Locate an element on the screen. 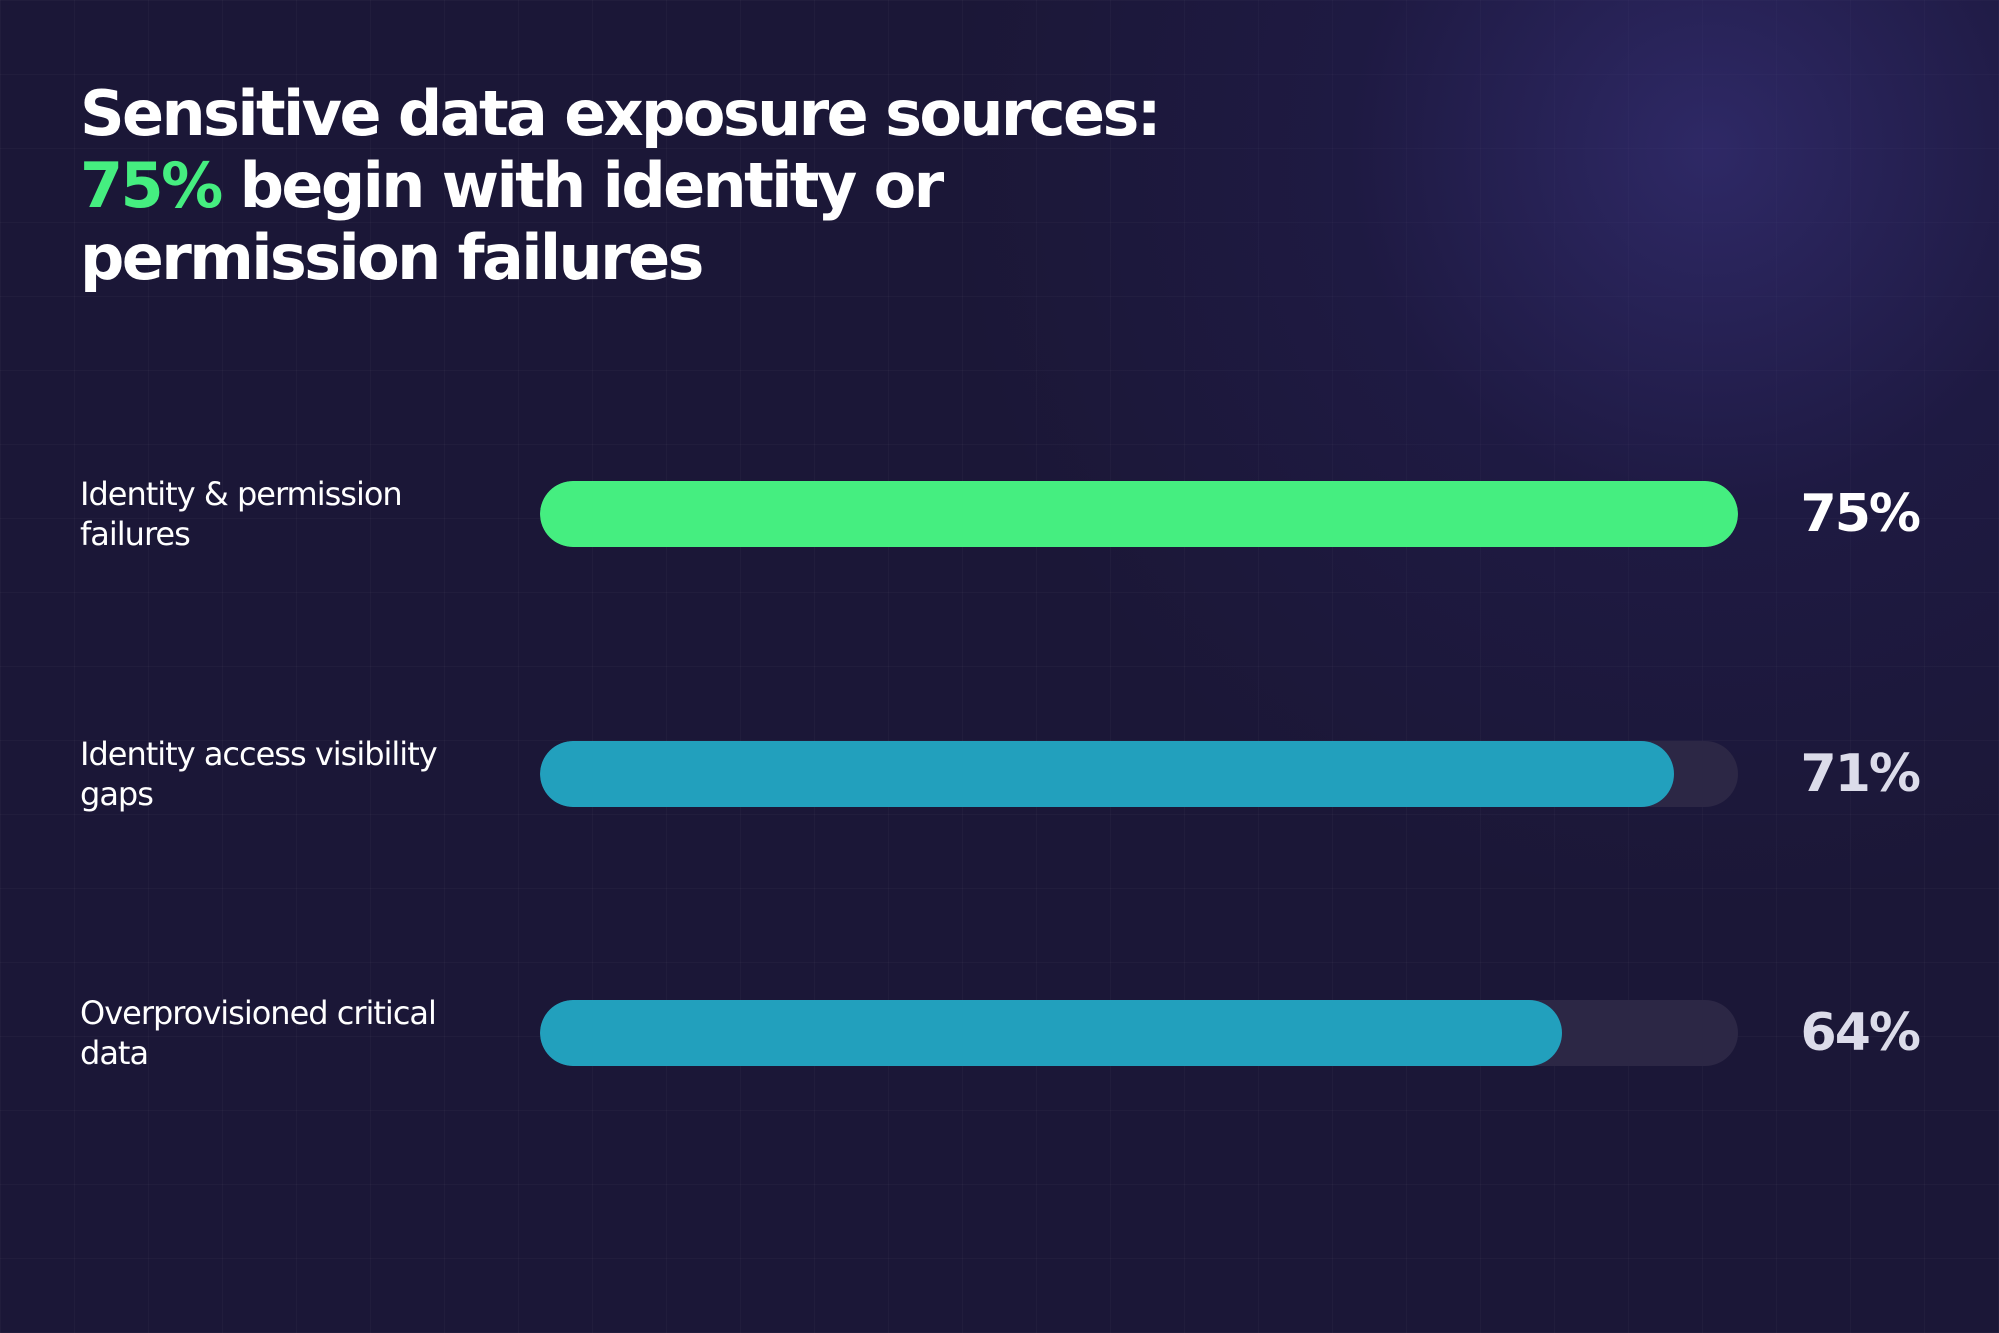 The width and height of the screenshot is (1999, 1333). bar-track-identity-access-visibility-gaps is located at coordinates (1139, 774).